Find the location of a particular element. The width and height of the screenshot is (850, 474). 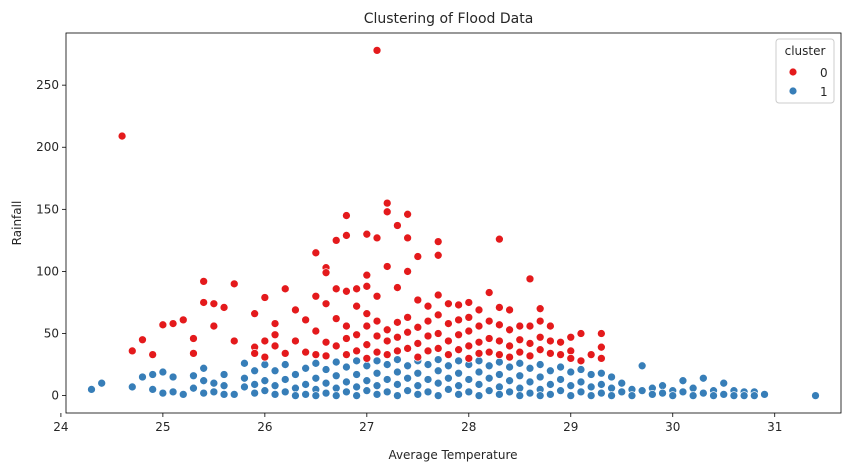

legend-title: cluster is located at coordinates (805, 51).